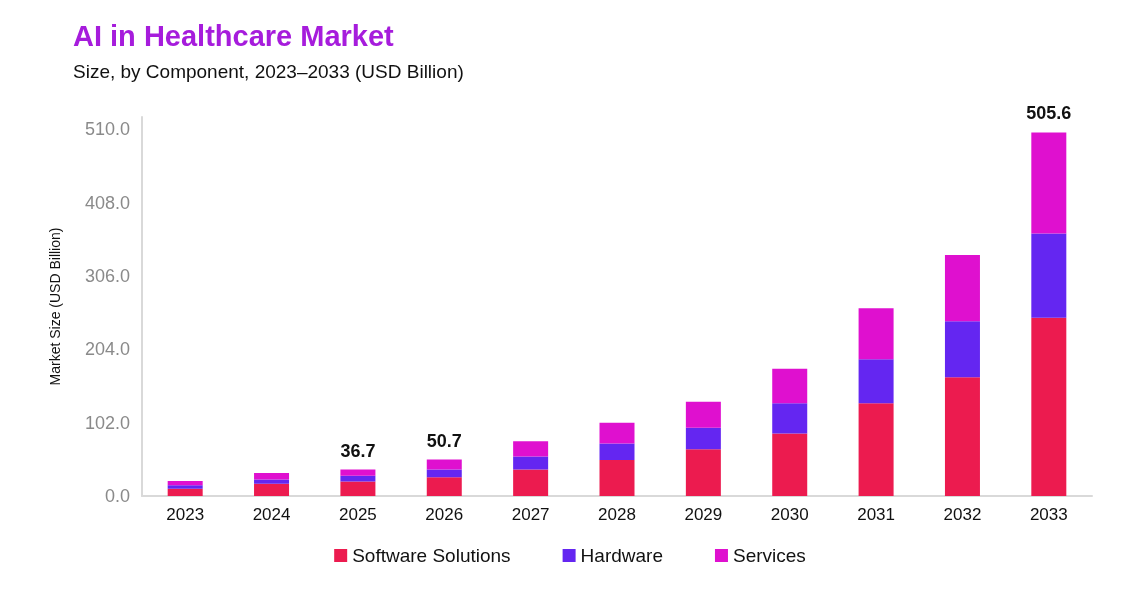 This screenshot has height=594, width=1140. What do you see at coordinates (185, 514) in the screenshot?
I see `x-tick-label: 2023` at bounding box center [185, 514].